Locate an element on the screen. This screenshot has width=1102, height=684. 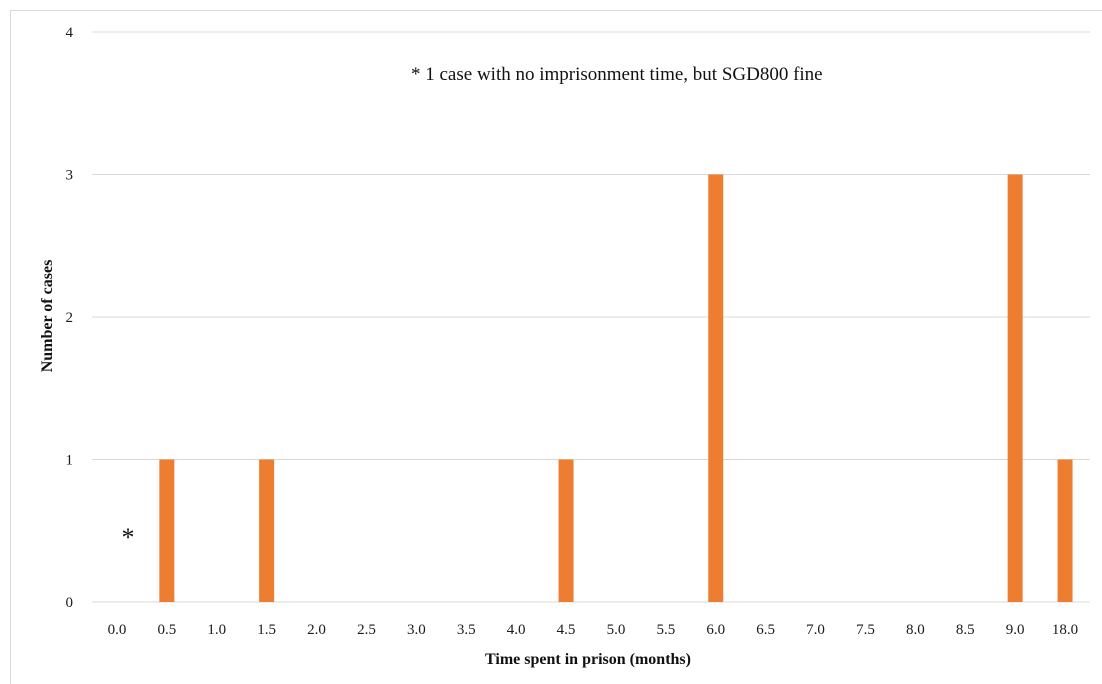
x-tick-label: 3.5 is located at coordinates (466, 630).